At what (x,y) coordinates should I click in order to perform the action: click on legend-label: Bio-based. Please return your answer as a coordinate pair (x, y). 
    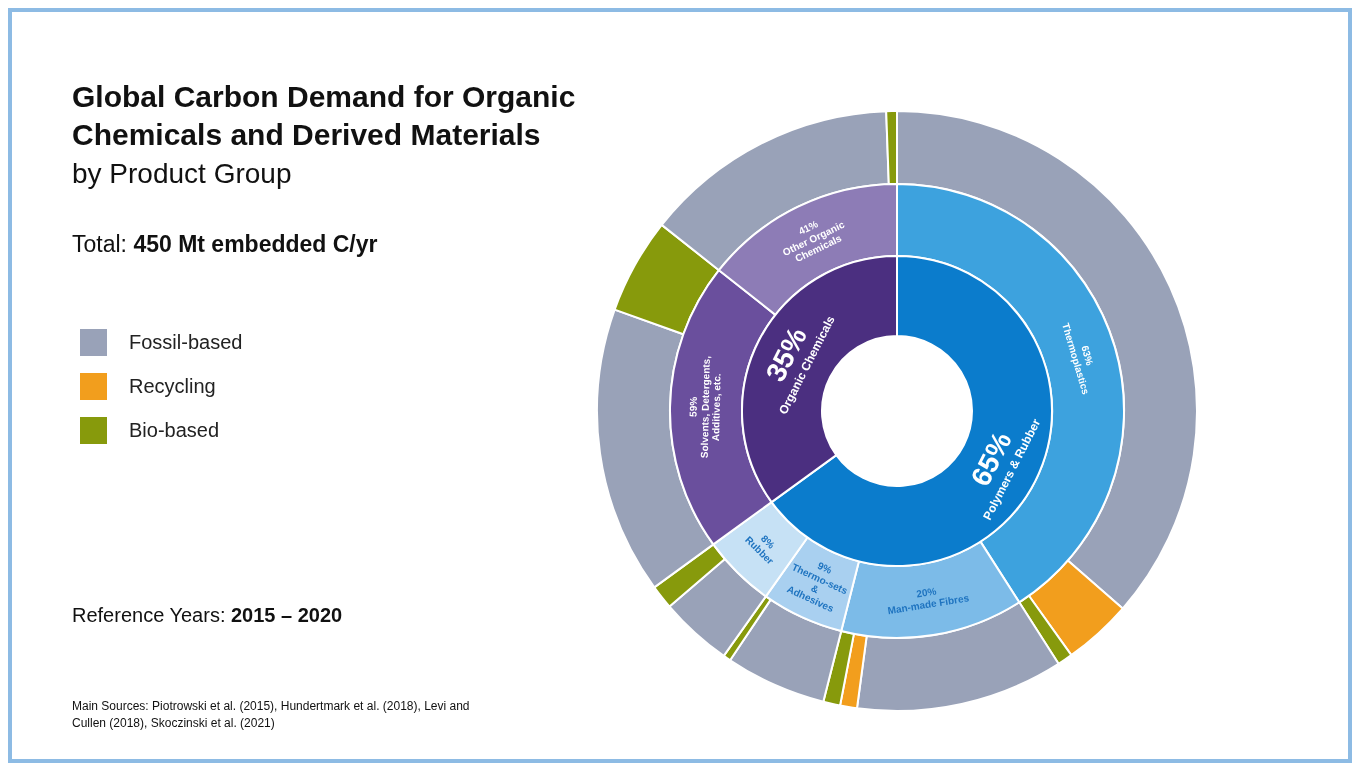
    Looking at the image, I should click on (174, 430).